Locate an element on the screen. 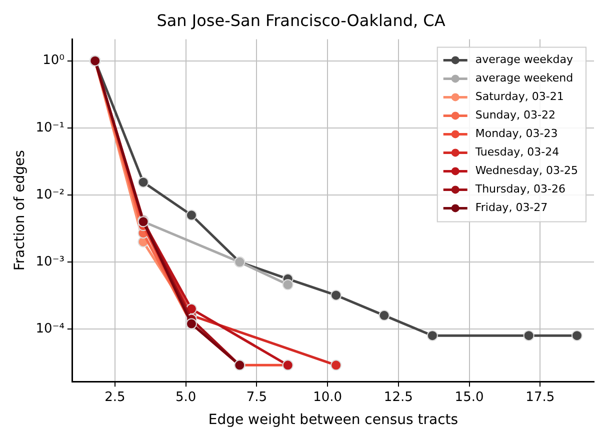 This screenshot has height=441, width=610. legend-label: Monday, 03-23 is located at coordinates (516, 133).